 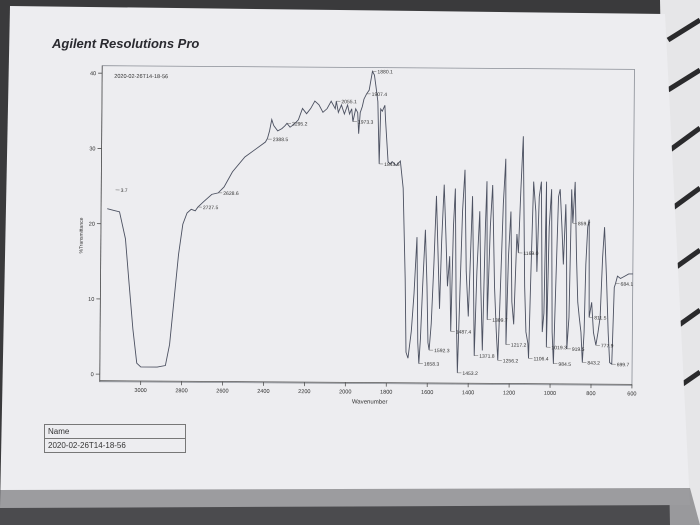 What do you see at coordinates (82, 235) in the screenshot?
I see `y-axis-label: %Transmittance` at bounding box center [82, 235].